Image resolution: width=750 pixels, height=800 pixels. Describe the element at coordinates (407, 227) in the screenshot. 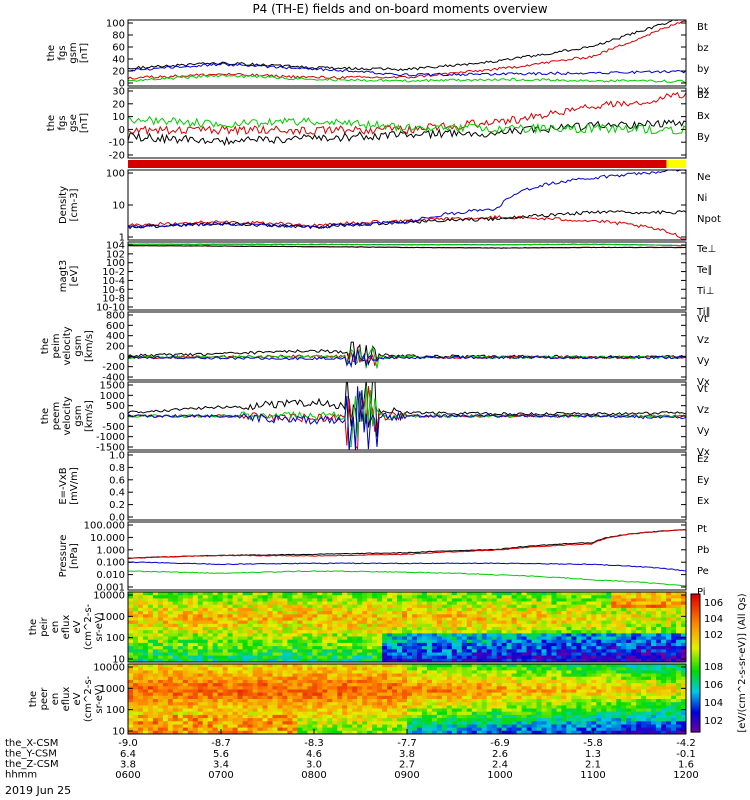

I see `series-line-Ne` at that location.